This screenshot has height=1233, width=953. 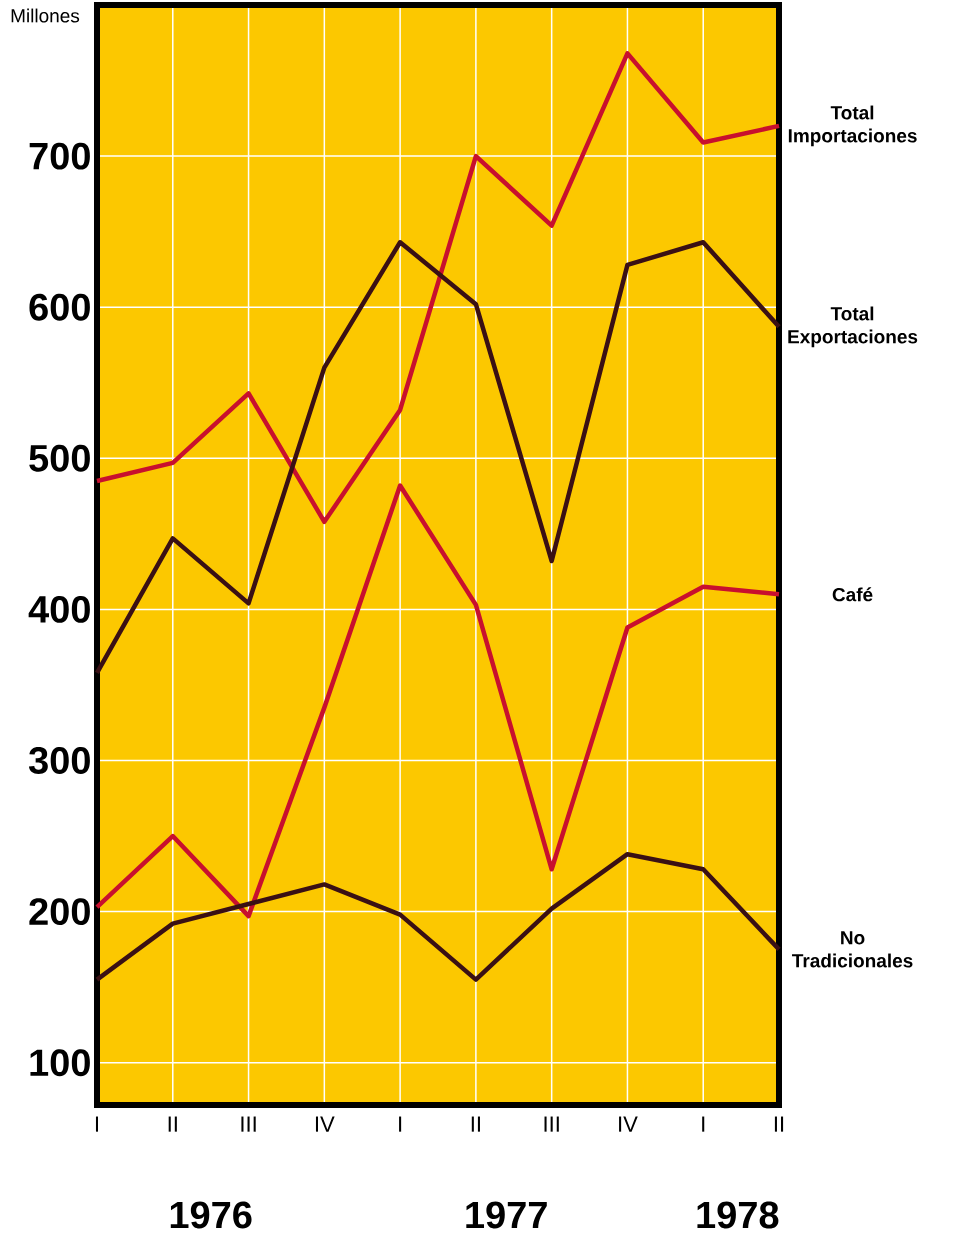 What do you see at coordinates (852, 126) in the screenshot?
I see `series-label: Total Importaciones` at bounding box center [852, 126].